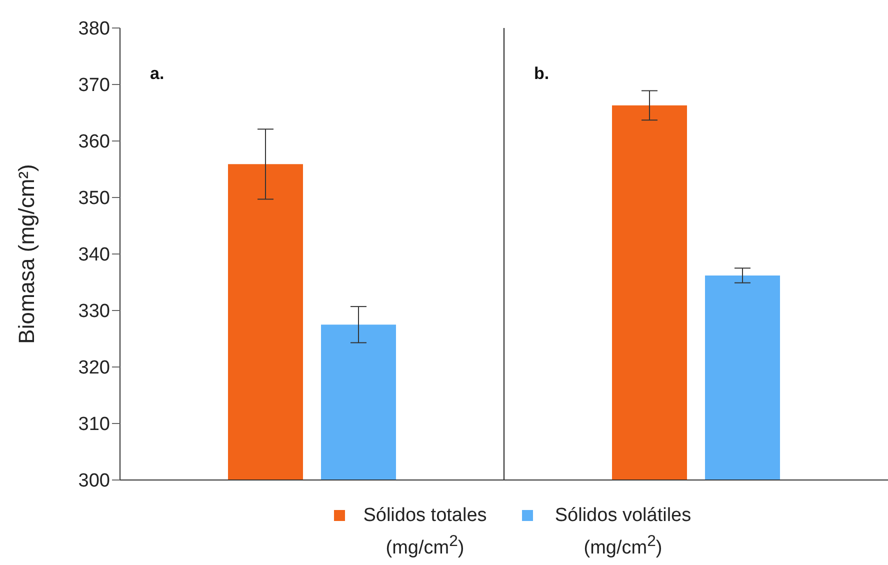  Describe the element at coordinates (94, 368) in the screenshot. I see `y-tick-label: 320` at that location.